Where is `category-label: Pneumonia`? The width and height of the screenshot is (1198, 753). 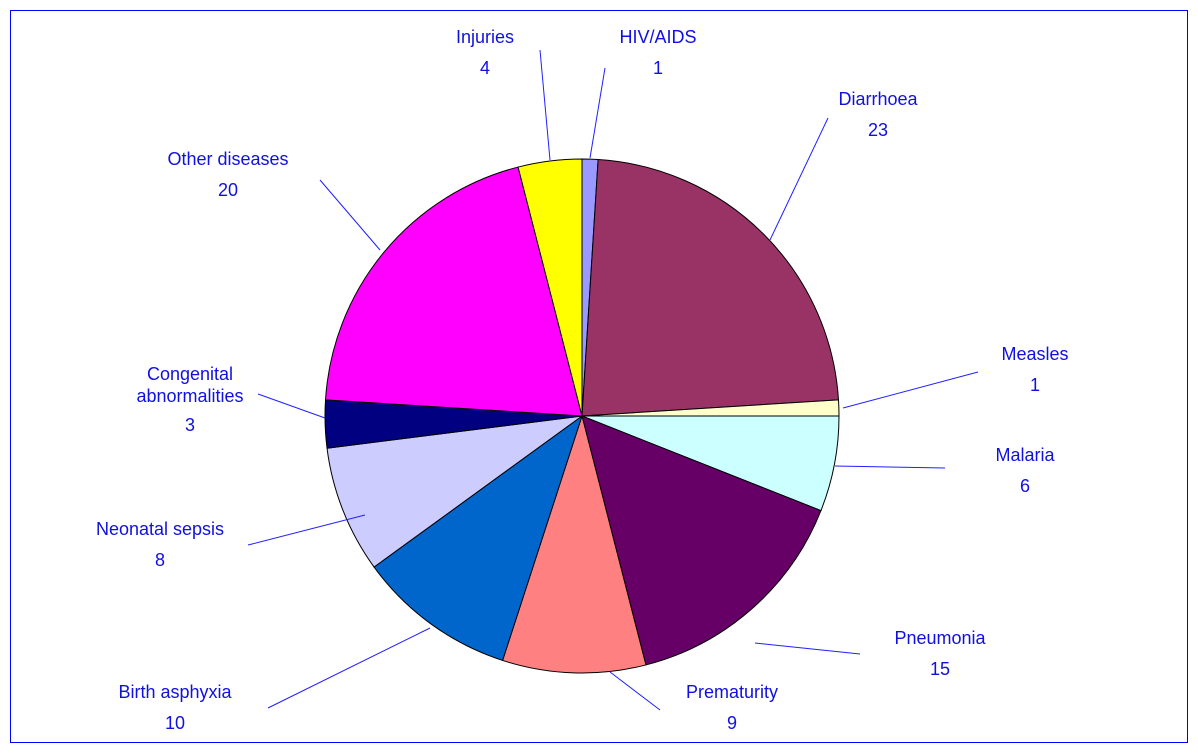
category-label: Pneumonia is located at coordinates (940, 638).